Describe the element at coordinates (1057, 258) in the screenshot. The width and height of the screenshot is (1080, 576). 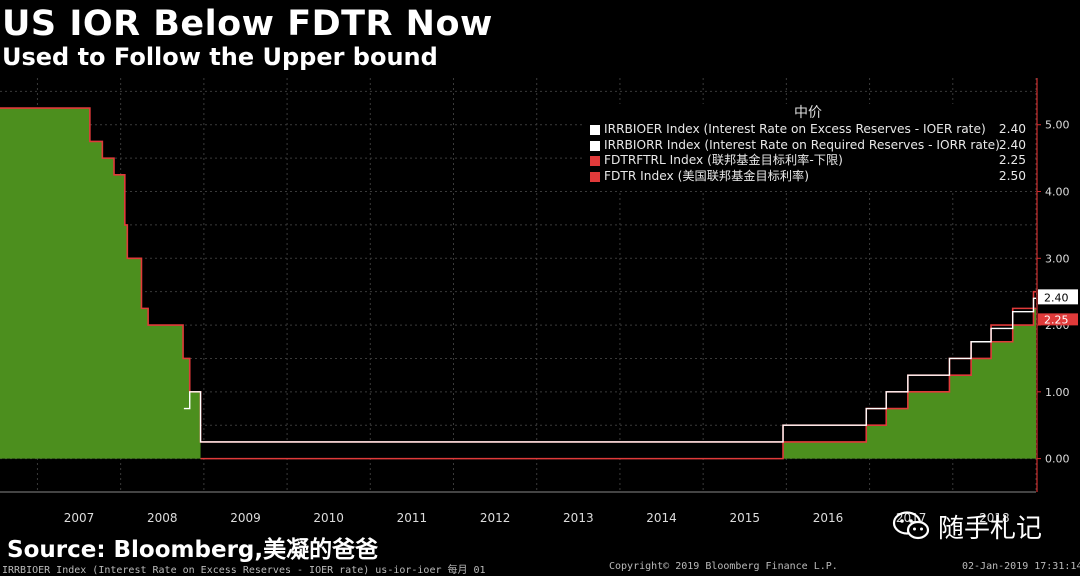
I see `y-tick-label: 3.00` at that location.